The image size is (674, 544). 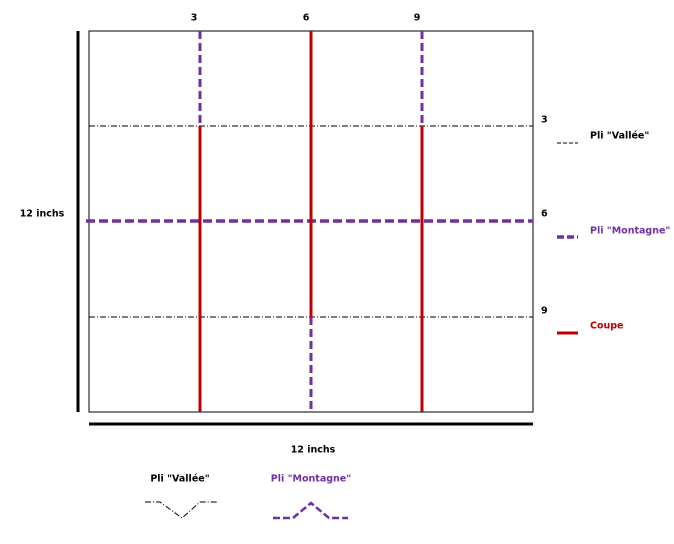 I want to click on top-label: 6, so click(x=306, y=18).